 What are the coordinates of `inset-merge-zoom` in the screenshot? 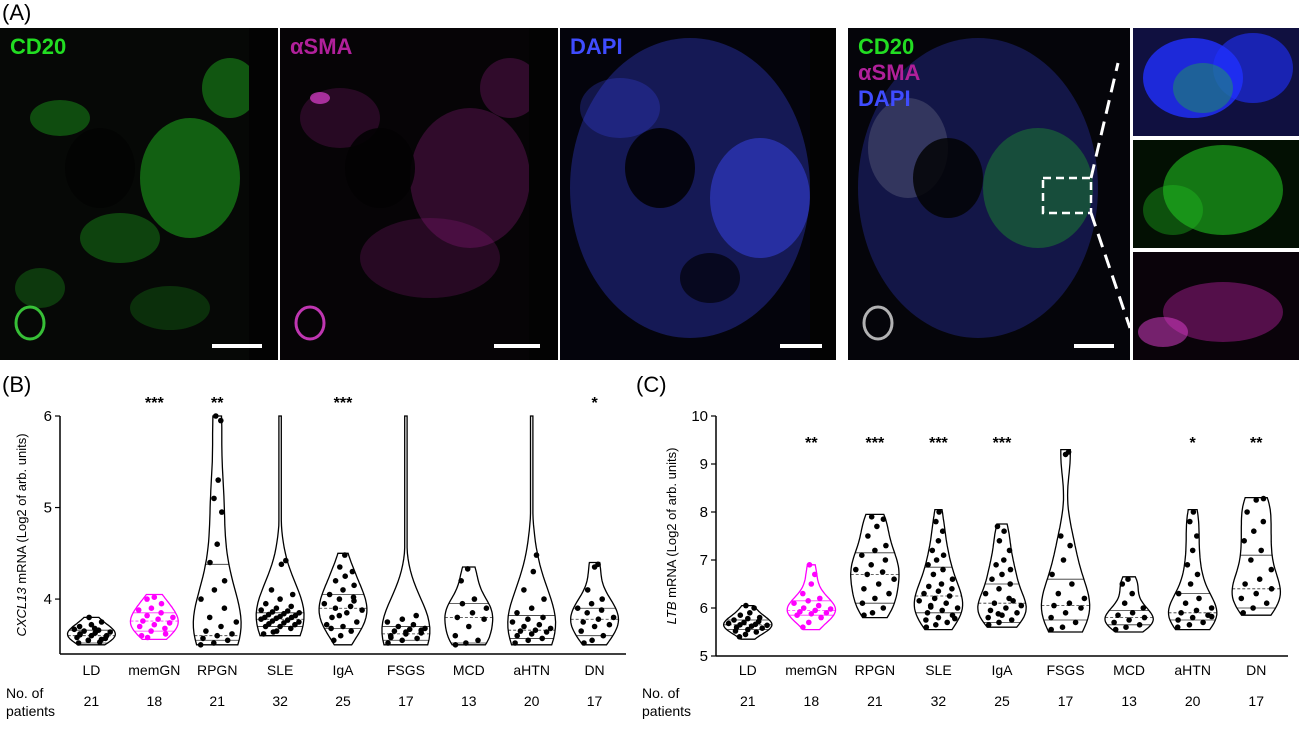 It's located at (1216, 82).